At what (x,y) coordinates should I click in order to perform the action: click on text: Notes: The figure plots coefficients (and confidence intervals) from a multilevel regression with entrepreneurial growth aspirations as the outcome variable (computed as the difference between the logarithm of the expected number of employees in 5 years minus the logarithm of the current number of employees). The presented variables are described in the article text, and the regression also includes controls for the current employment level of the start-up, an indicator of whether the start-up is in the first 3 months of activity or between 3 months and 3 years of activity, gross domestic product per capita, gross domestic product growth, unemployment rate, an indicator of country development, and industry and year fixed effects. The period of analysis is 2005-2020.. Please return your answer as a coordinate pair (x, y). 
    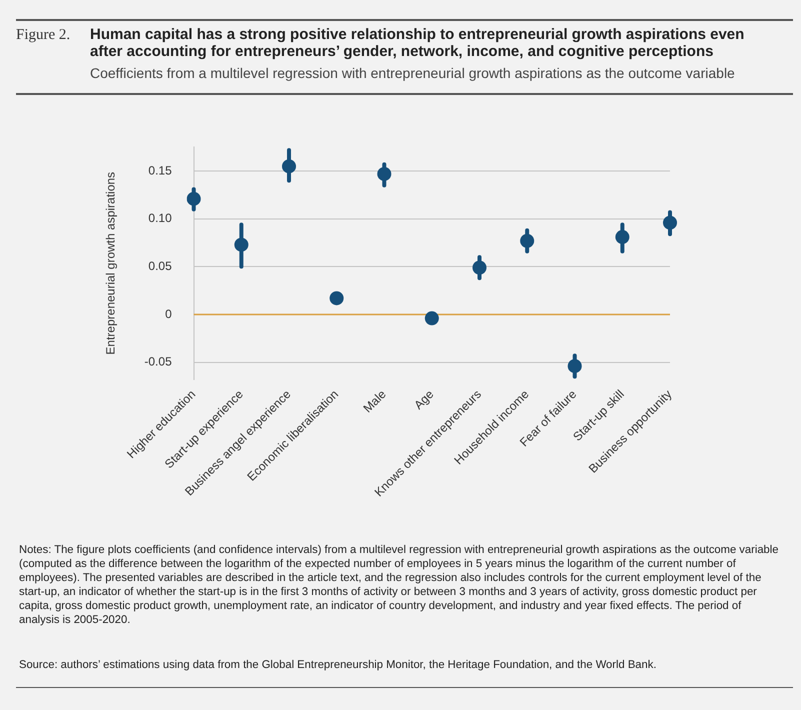
    Looking at the image, I should click on (399, 585).